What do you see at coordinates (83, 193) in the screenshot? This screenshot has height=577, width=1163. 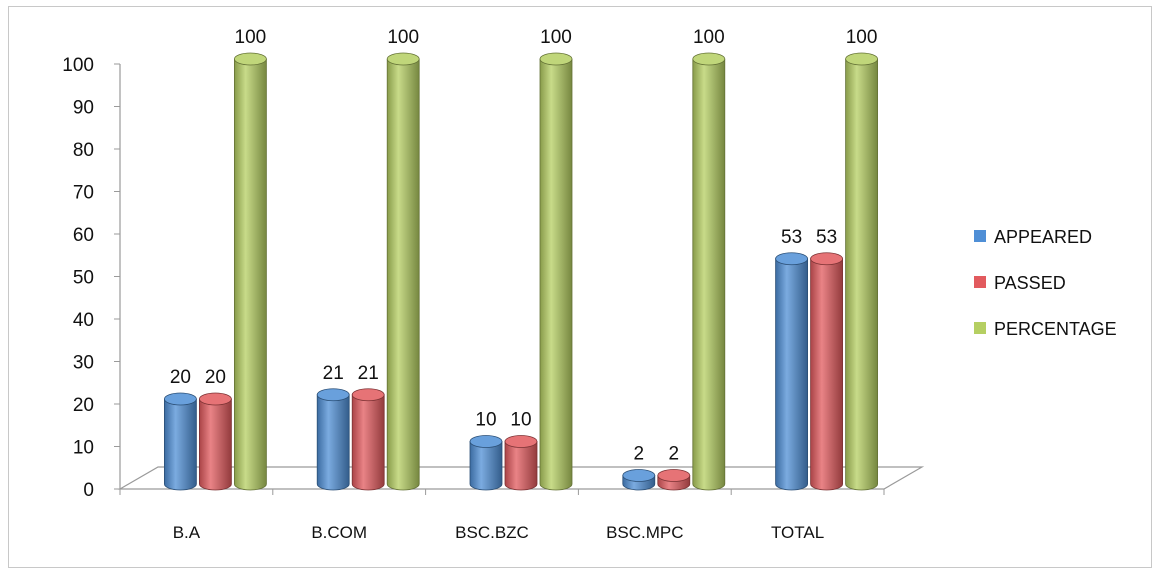 I see `value-tick-label: 70` at bounding box center [83, 193].